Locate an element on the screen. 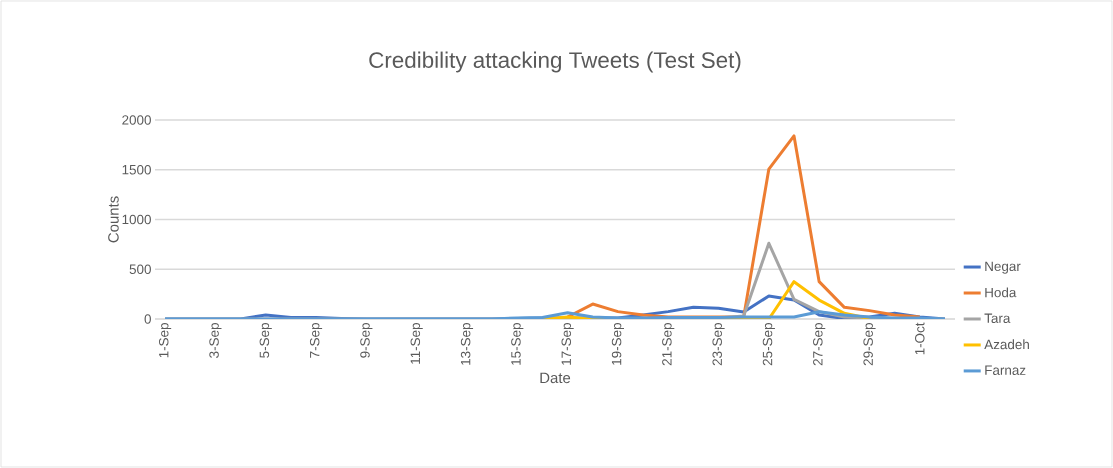 The height and width of the screenshot is (468, 1113). x-tick-label: 3-Sep is located at coordinates (215, 340).